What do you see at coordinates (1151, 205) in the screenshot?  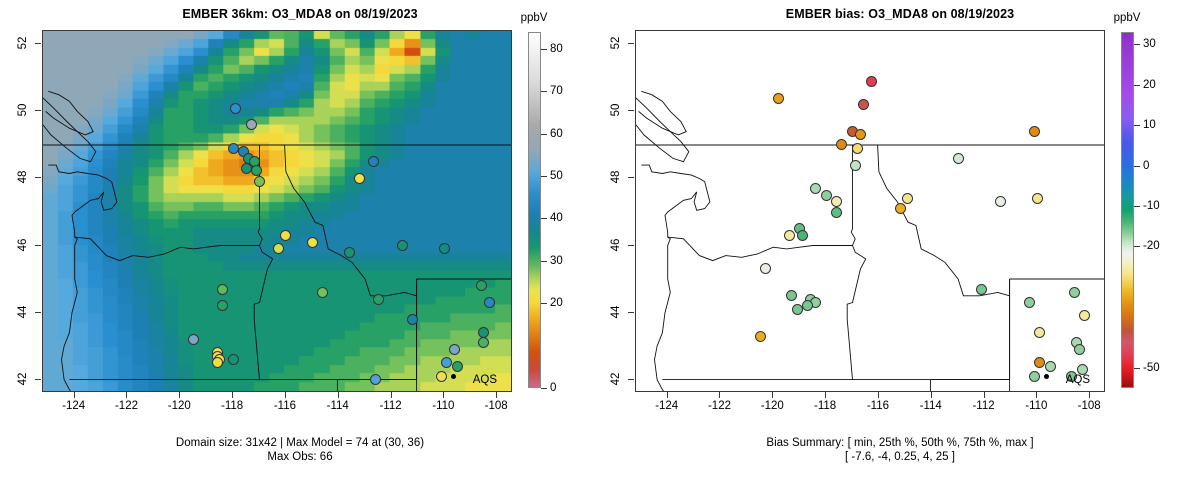 I see `colorbar-label: -10` at bounding box center [1151, 205].